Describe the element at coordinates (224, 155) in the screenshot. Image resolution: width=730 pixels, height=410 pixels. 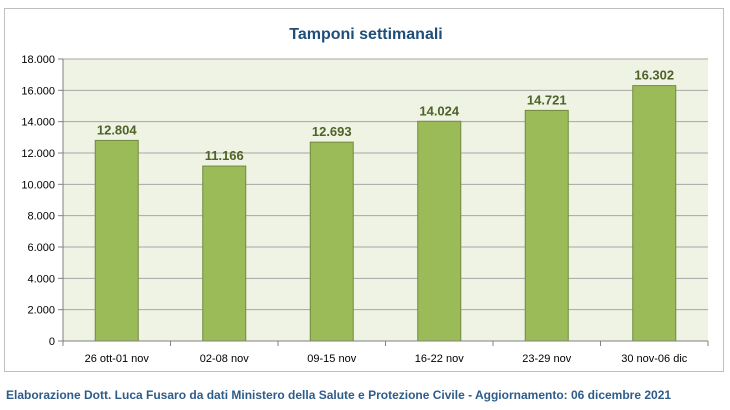
I see `bar-value-label: 11.166` at that location.